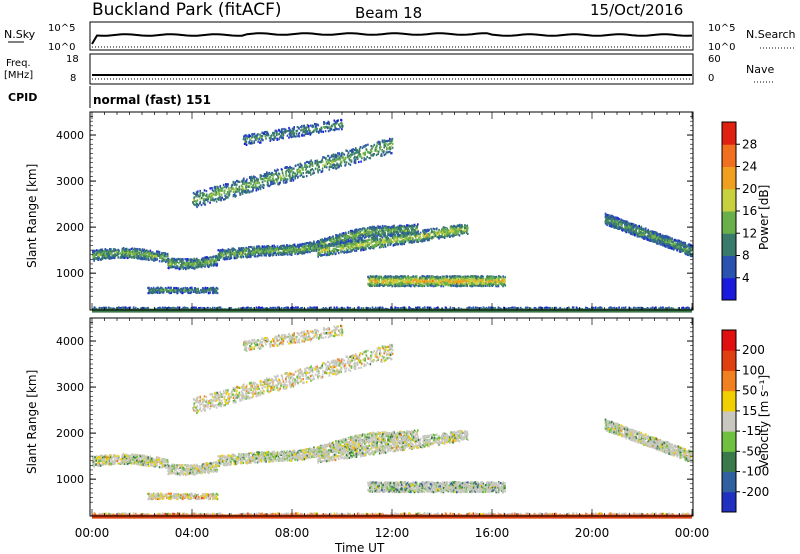 The height and width of the screenshot is (554, 800). I want to click on freq-tick-top: 18, so click(72, 59).